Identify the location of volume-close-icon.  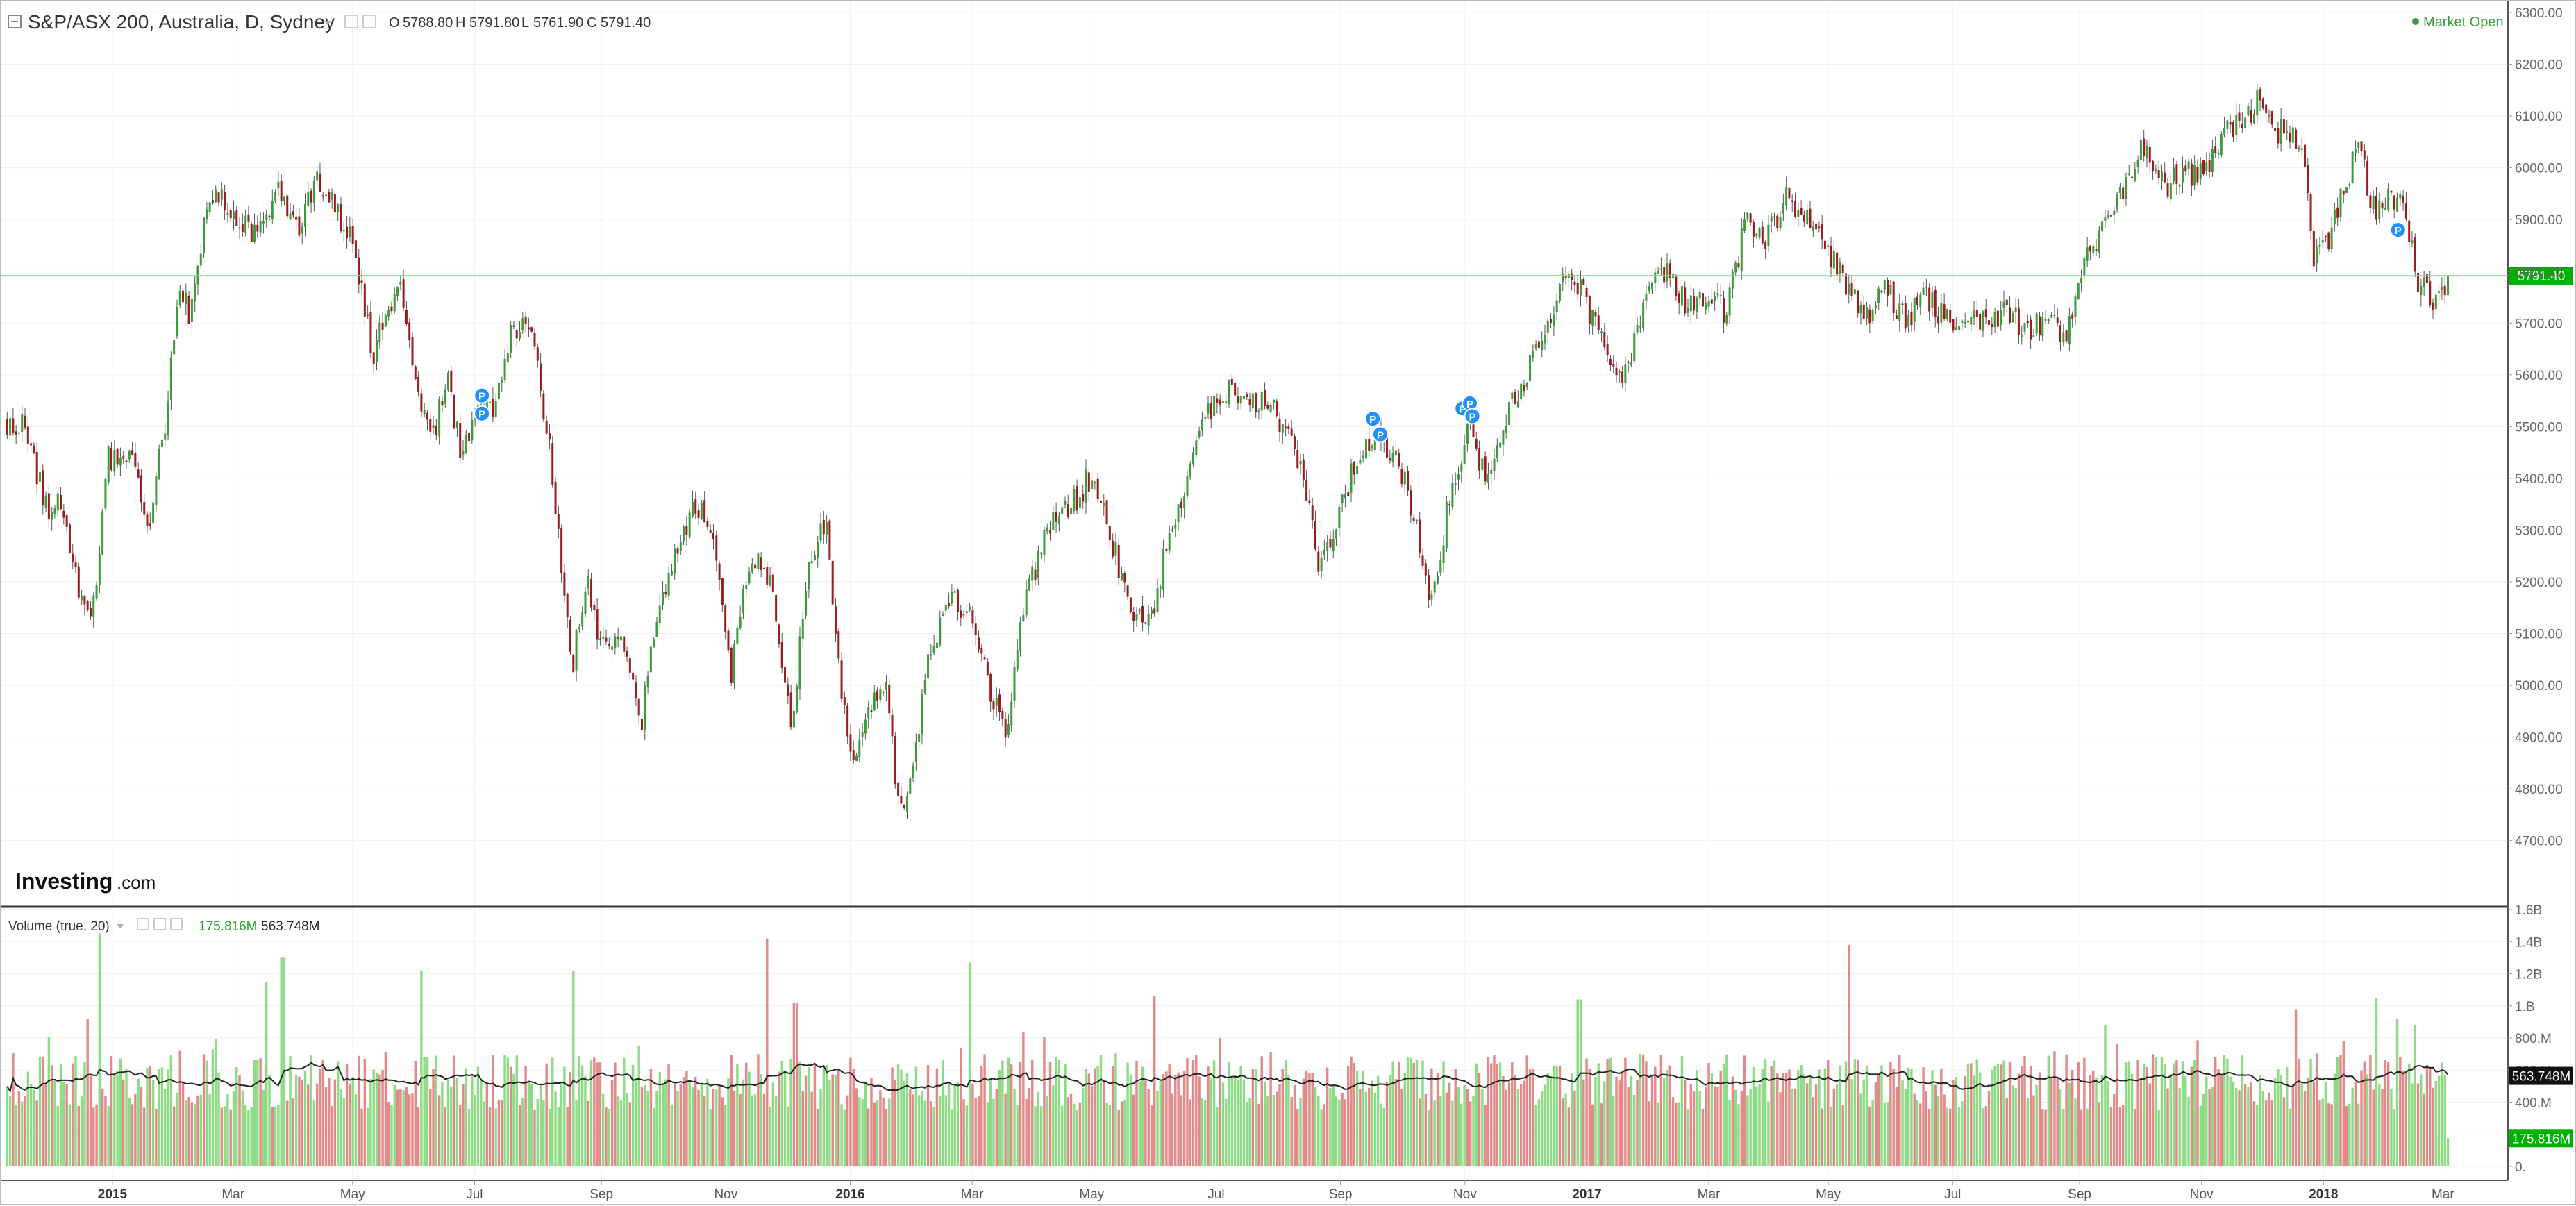
(176, 924).